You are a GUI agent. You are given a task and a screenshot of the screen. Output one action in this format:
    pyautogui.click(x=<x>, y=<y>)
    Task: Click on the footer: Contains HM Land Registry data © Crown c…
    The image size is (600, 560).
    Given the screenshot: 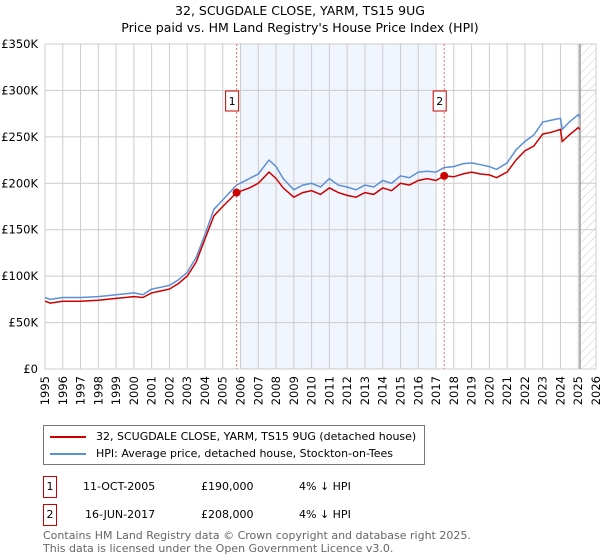 What is the action you would take?
    pyautogui.click(x=257, y=542)
    